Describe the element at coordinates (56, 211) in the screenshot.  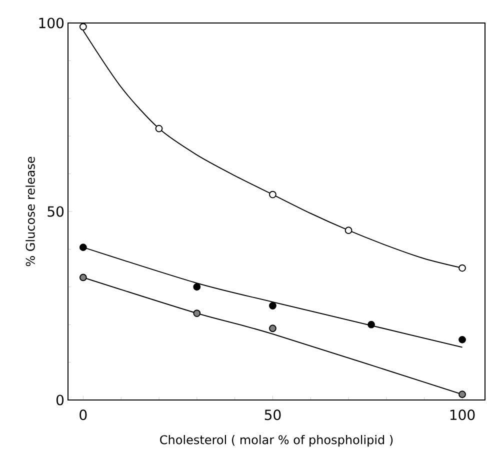
I see `y-tick-label: 50` at that location.